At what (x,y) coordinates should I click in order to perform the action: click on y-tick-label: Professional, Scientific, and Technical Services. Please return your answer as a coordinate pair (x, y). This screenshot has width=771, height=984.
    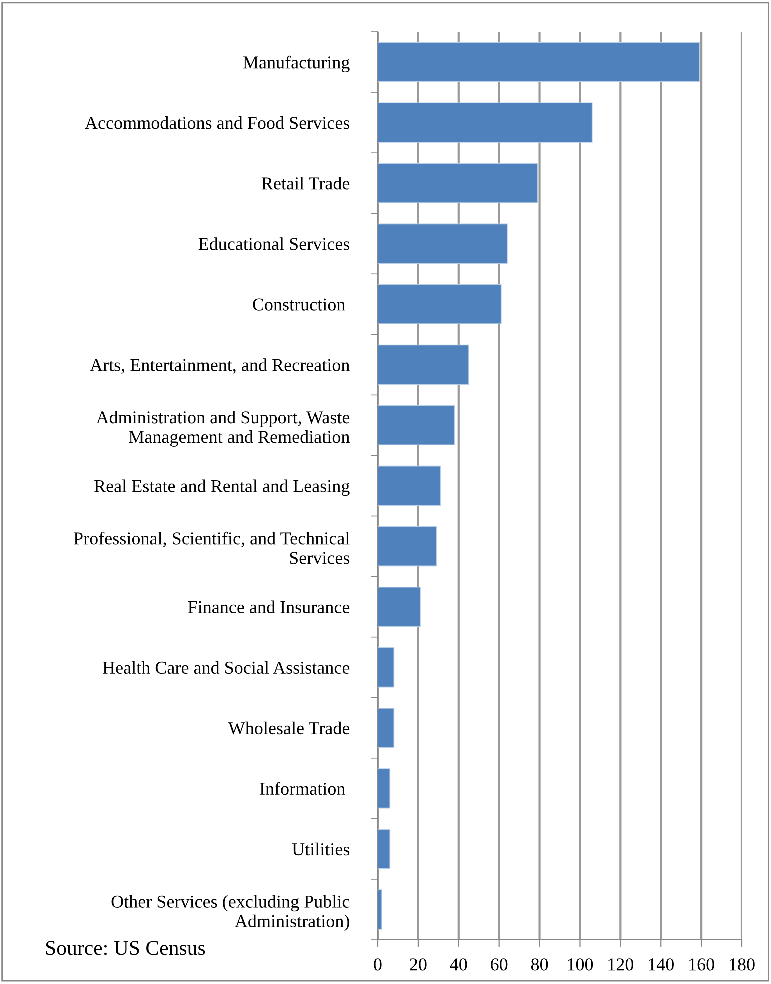
    Looking at the image, I should click on (212, 548).